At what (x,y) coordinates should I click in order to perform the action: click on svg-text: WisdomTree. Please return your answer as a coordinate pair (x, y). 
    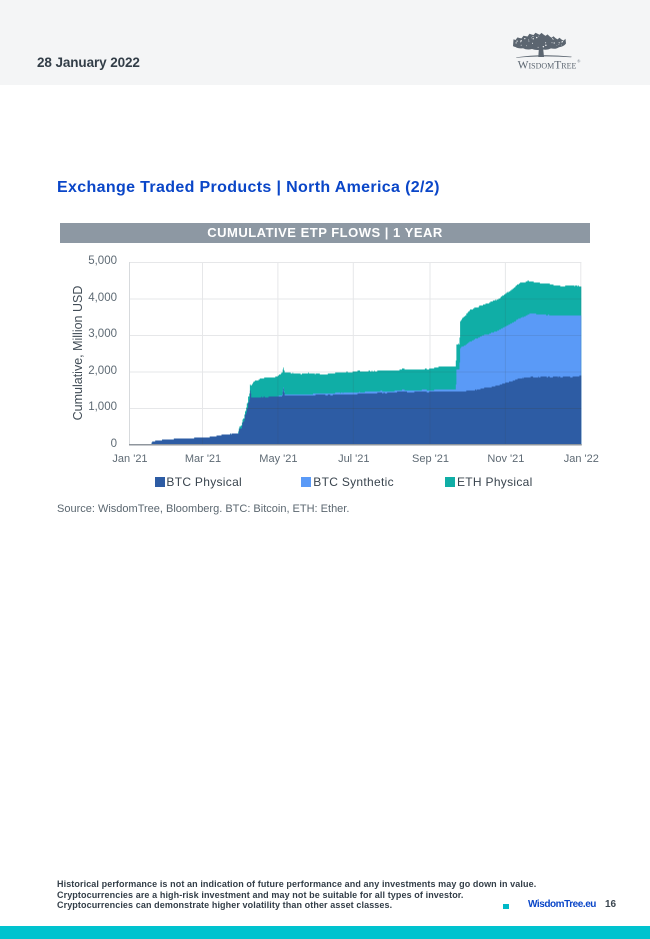
    Looking at the image, I should click on (547, 65).